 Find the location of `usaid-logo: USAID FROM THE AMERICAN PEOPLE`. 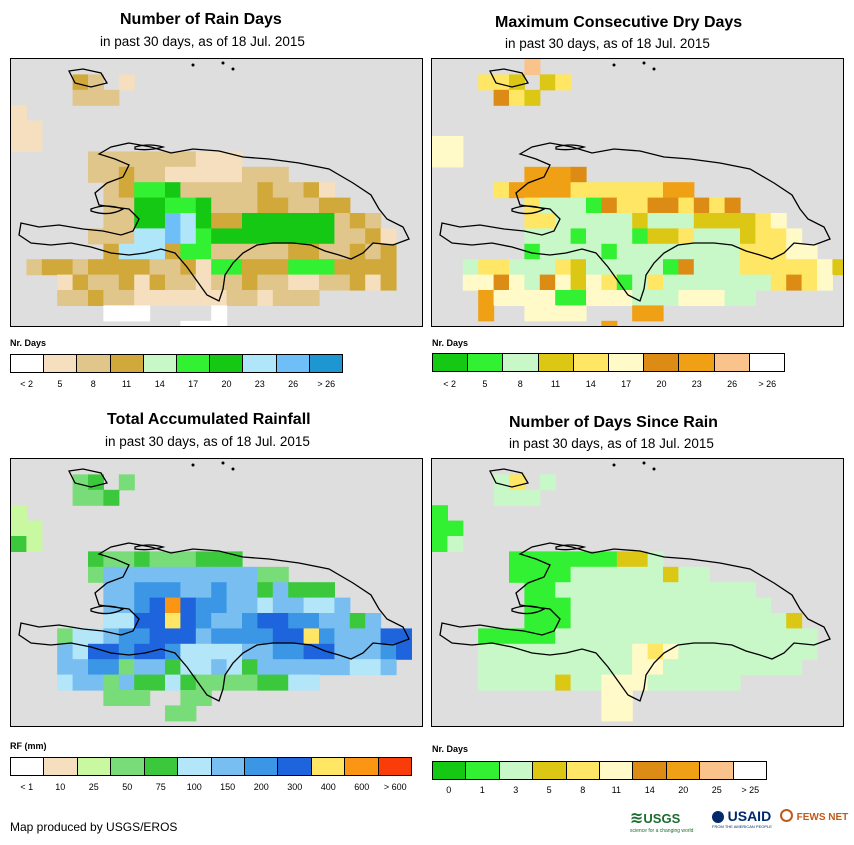

usaid-logo: USAID FROM THE AMERICAN PEOPLE is located at coordinates (742, 818).